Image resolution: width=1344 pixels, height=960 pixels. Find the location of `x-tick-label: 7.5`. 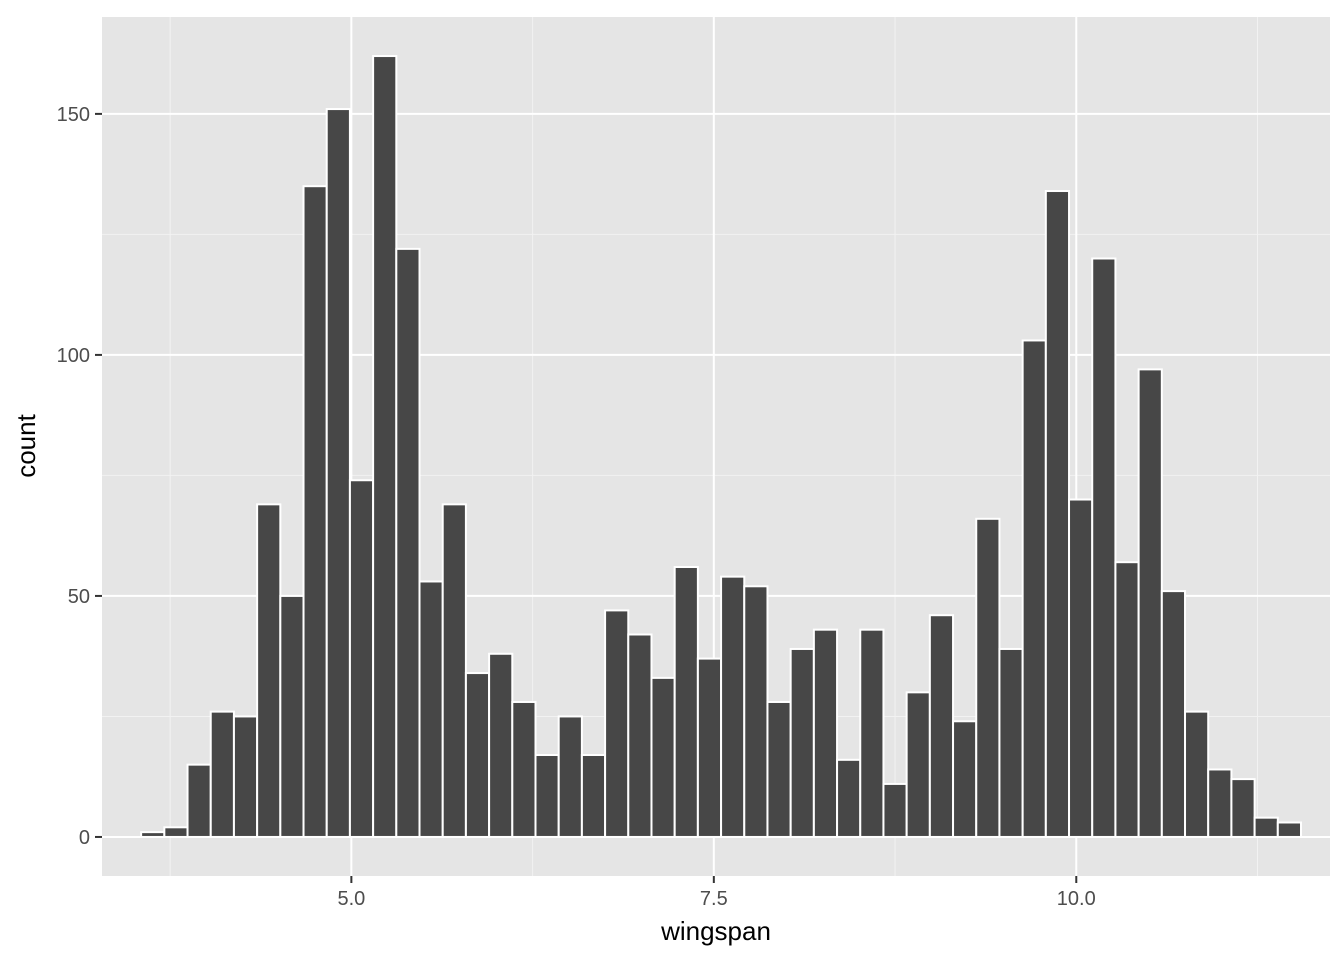

x-tick-label: 7.5 is located at coordinates (714, 899).